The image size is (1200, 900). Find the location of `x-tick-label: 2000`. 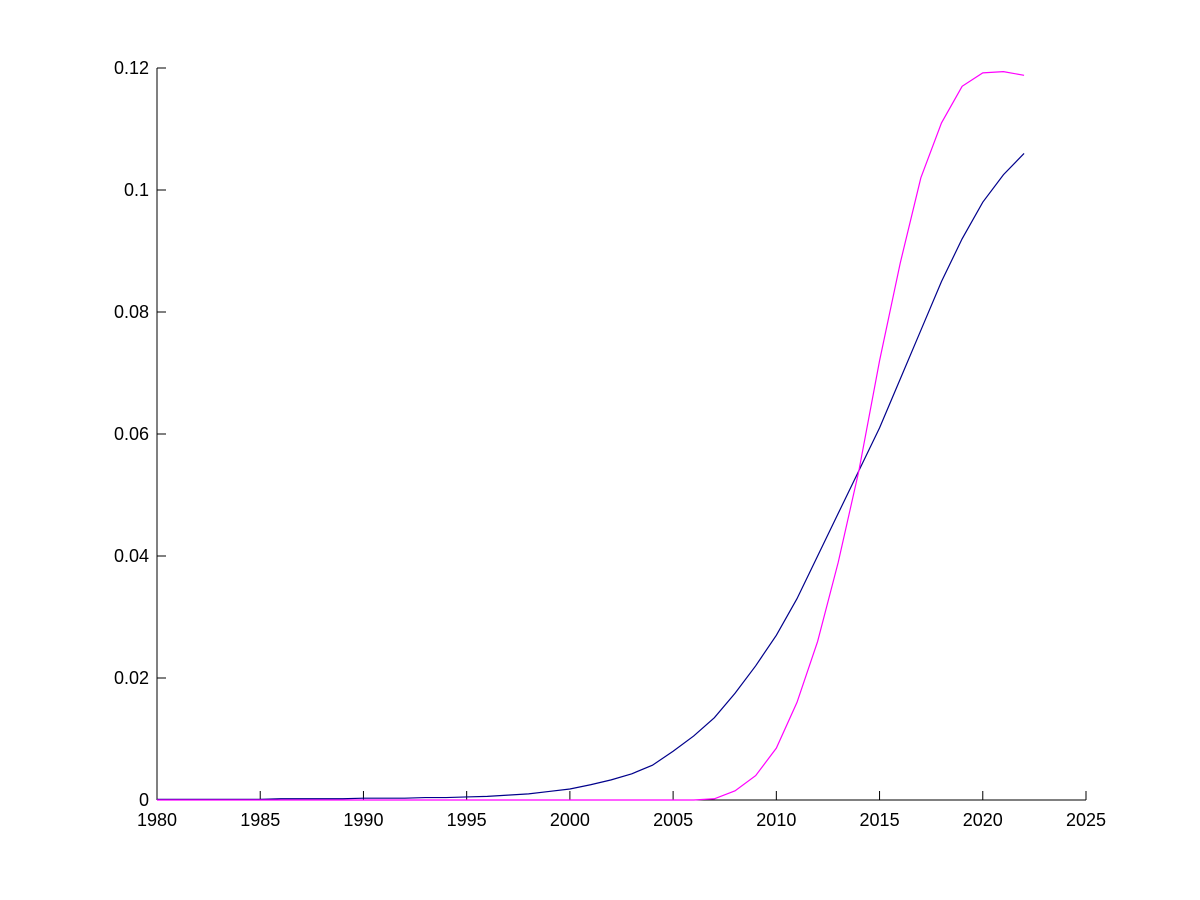

x-tick-label: 2000 is located at coordinates (570, 820).